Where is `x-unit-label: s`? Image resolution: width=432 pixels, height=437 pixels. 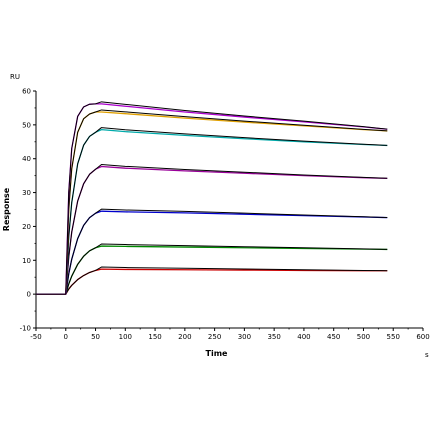
x-unit-label: s is located at coordinates (427, 355).